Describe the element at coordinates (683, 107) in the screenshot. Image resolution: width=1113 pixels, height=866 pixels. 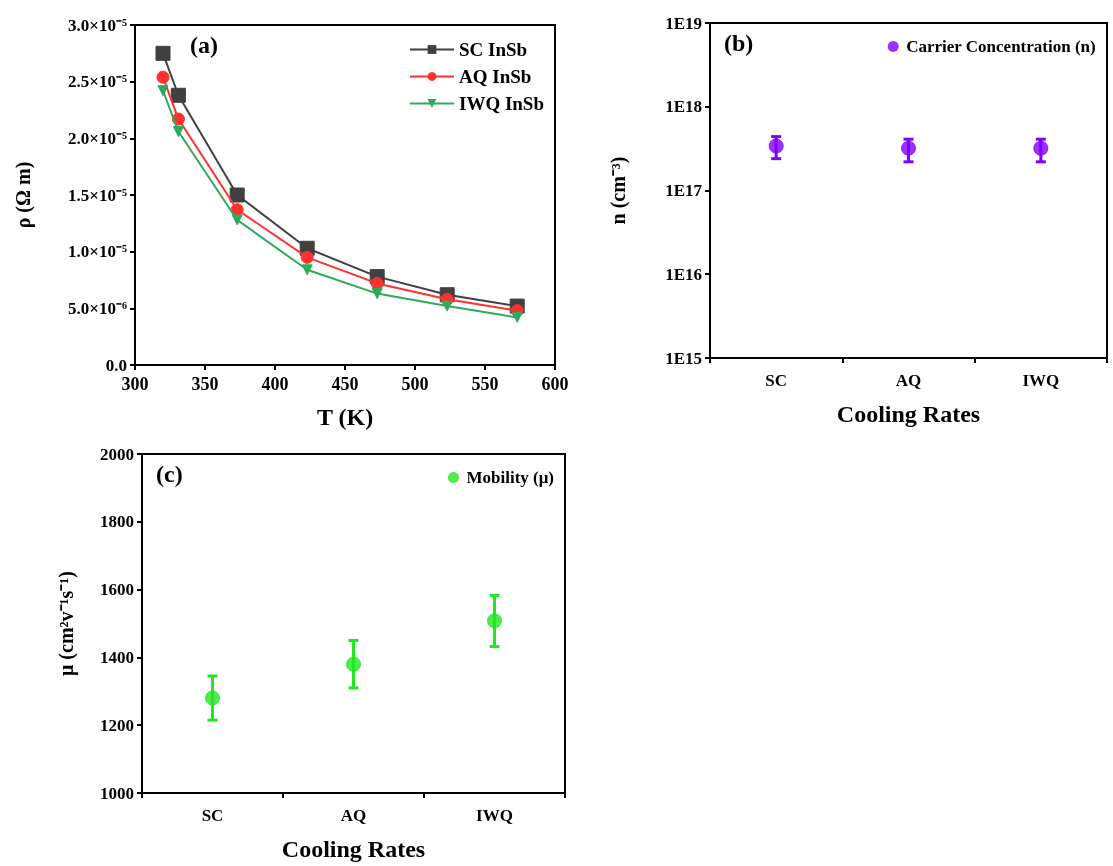
I see `y-tick-label: 1E18` at that location.